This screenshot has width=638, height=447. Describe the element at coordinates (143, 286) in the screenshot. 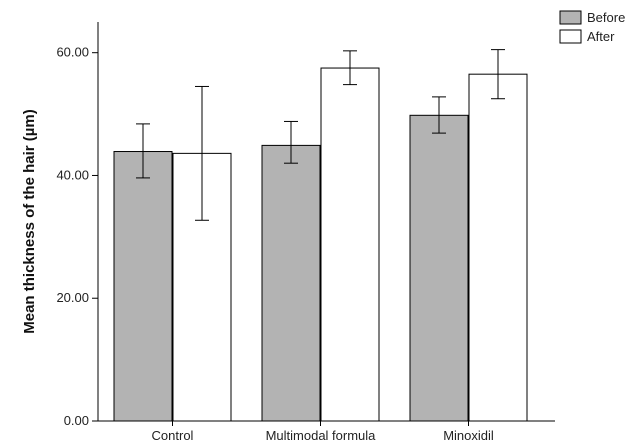

I see `bar-before-control` at that location.